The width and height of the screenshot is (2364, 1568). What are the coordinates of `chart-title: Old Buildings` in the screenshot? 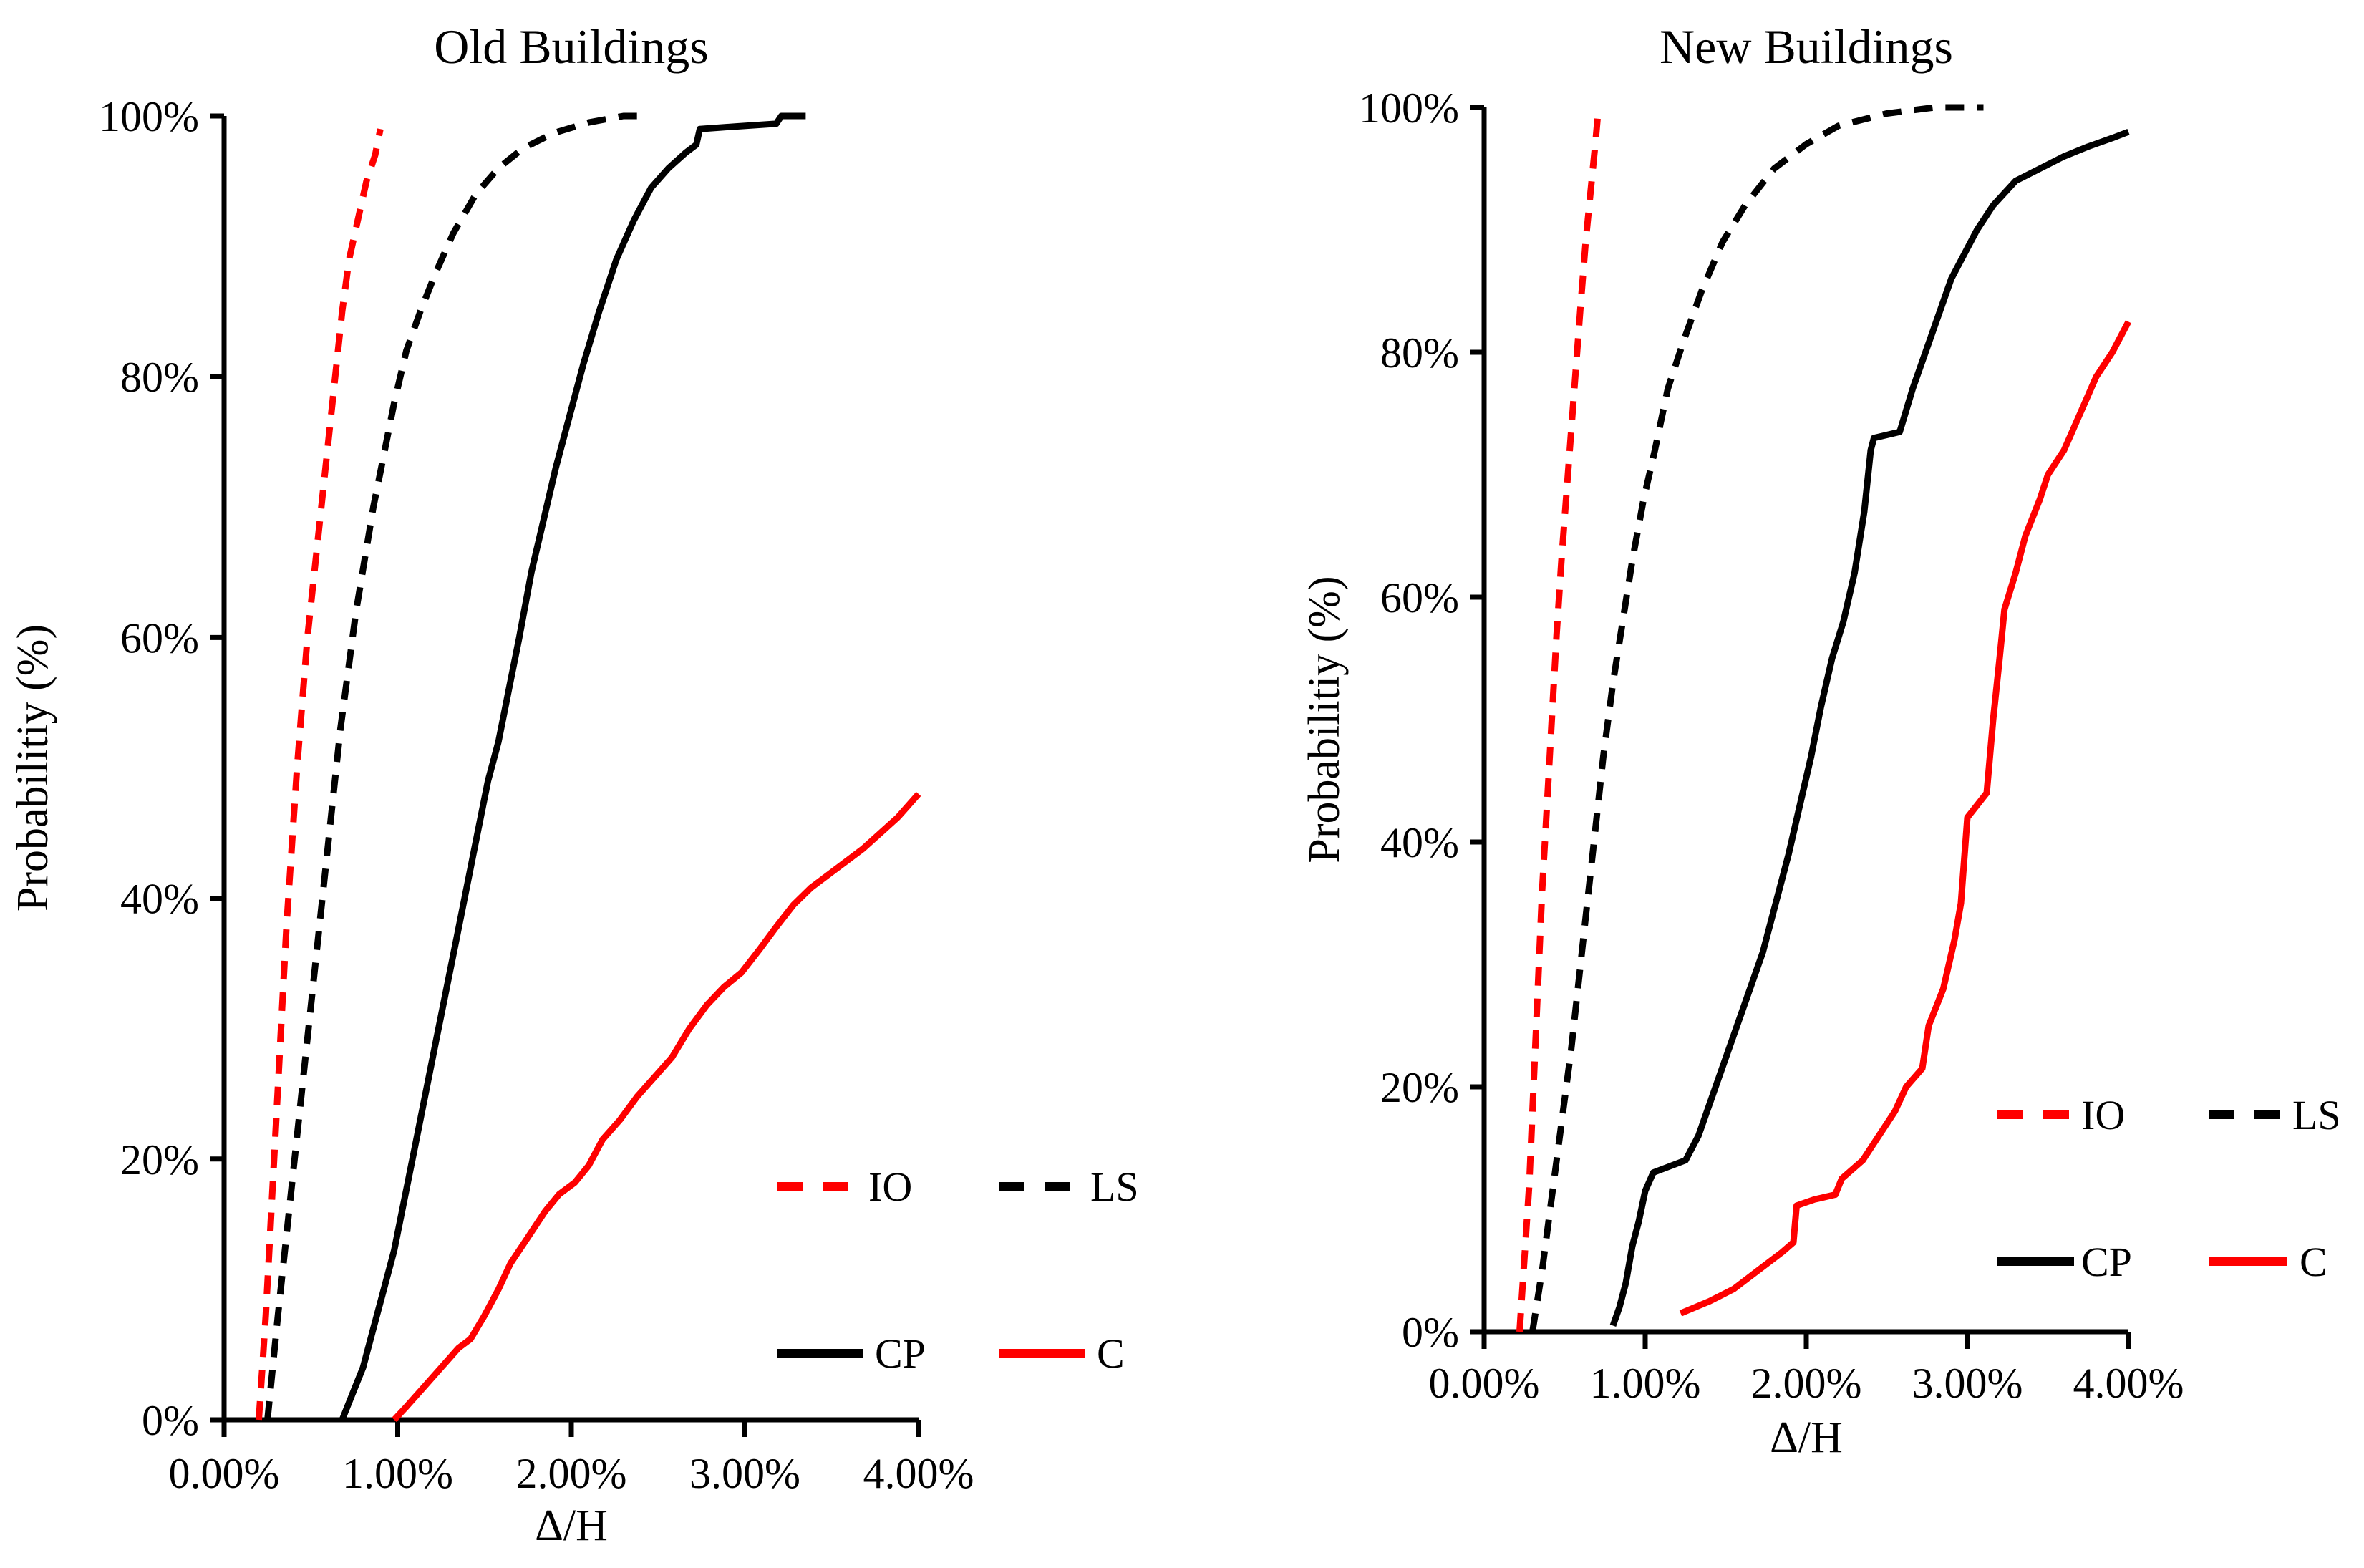 It's located at (571, 46).